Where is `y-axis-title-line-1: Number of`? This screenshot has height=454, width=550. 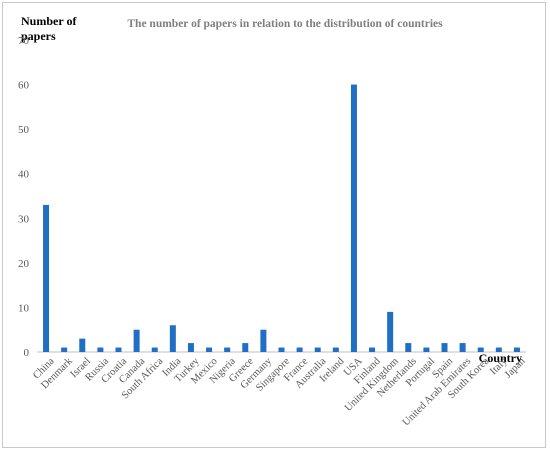
y-axis-title-line-1: Number of is located at coordinates (49, 21).